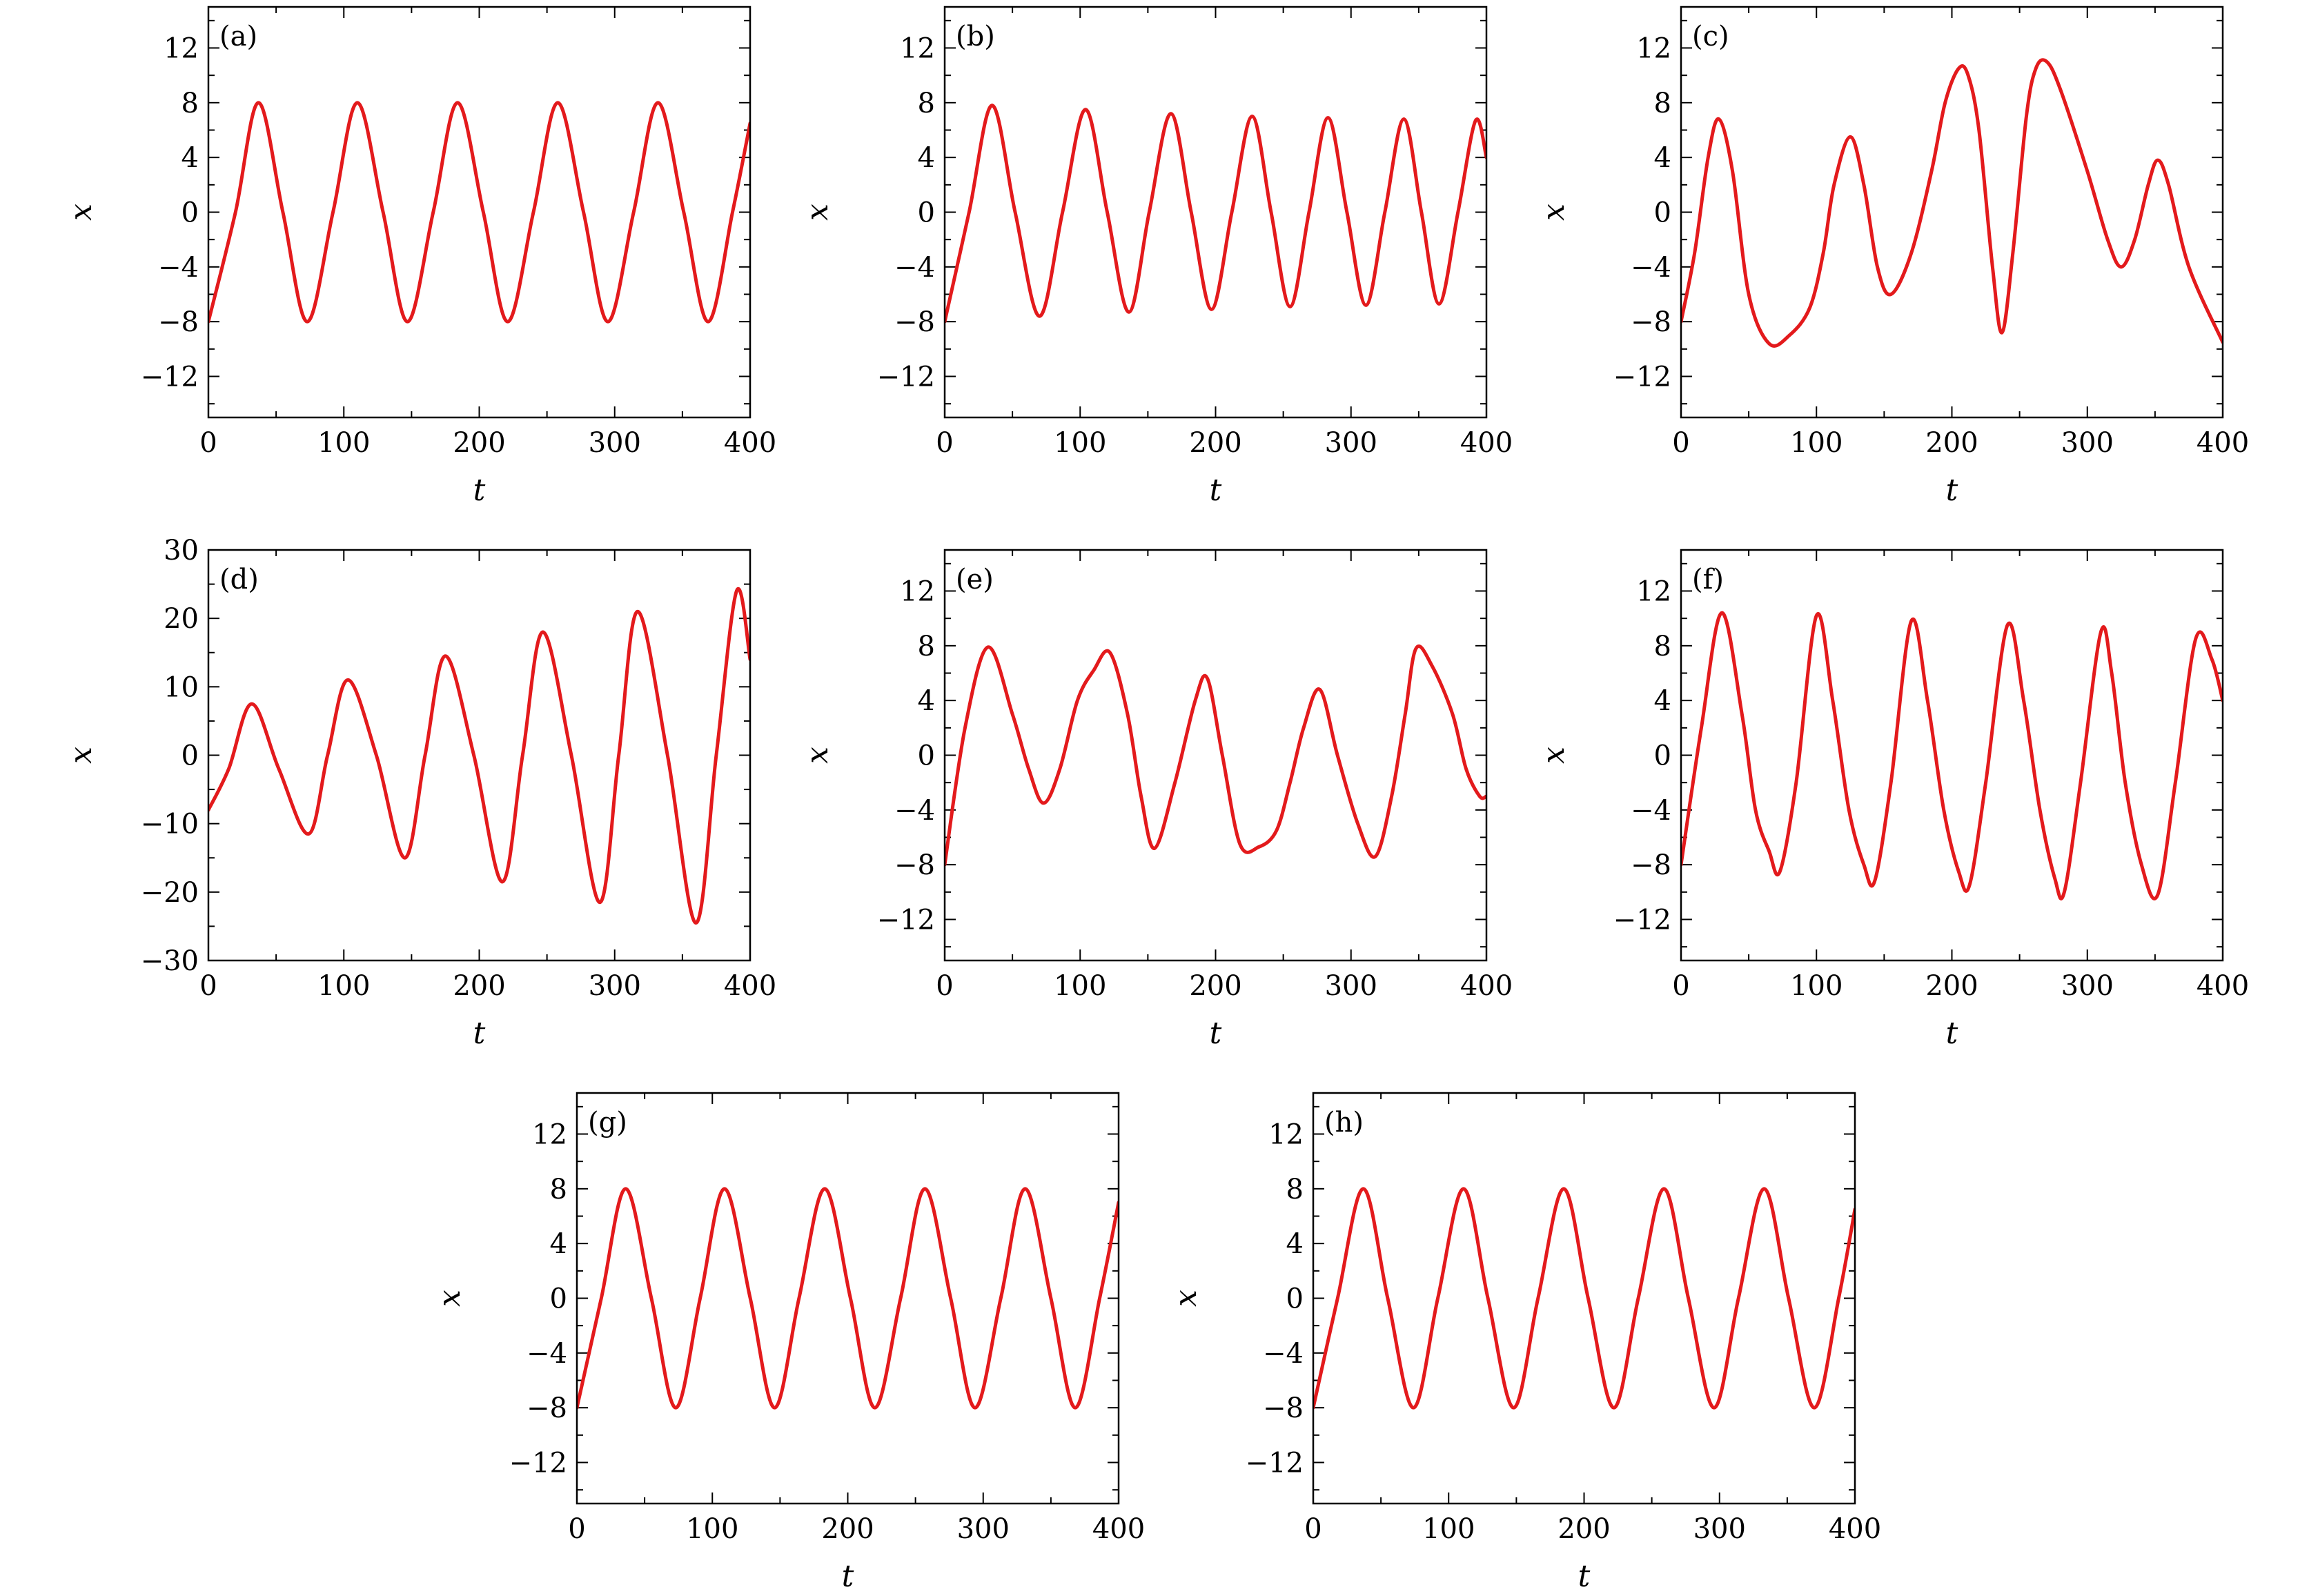 This screenshot has width=2309, height=1596. Describe the element at coordinates (975, 579) in the screenshot. I see `panel-label: (e)` at that location.